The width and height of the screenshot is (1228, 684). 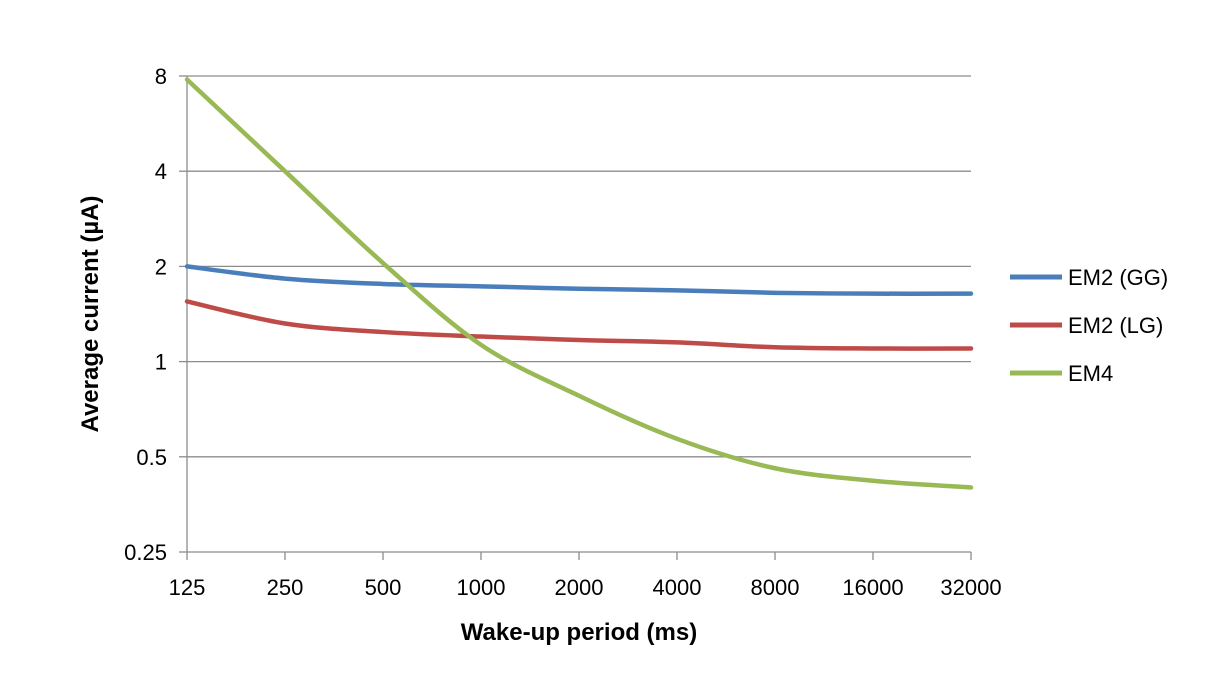 What do you see at coordinates (151, 457) in the screenshot?
I see `y-tick-label: 0.5` at bounding box center [151, 457].